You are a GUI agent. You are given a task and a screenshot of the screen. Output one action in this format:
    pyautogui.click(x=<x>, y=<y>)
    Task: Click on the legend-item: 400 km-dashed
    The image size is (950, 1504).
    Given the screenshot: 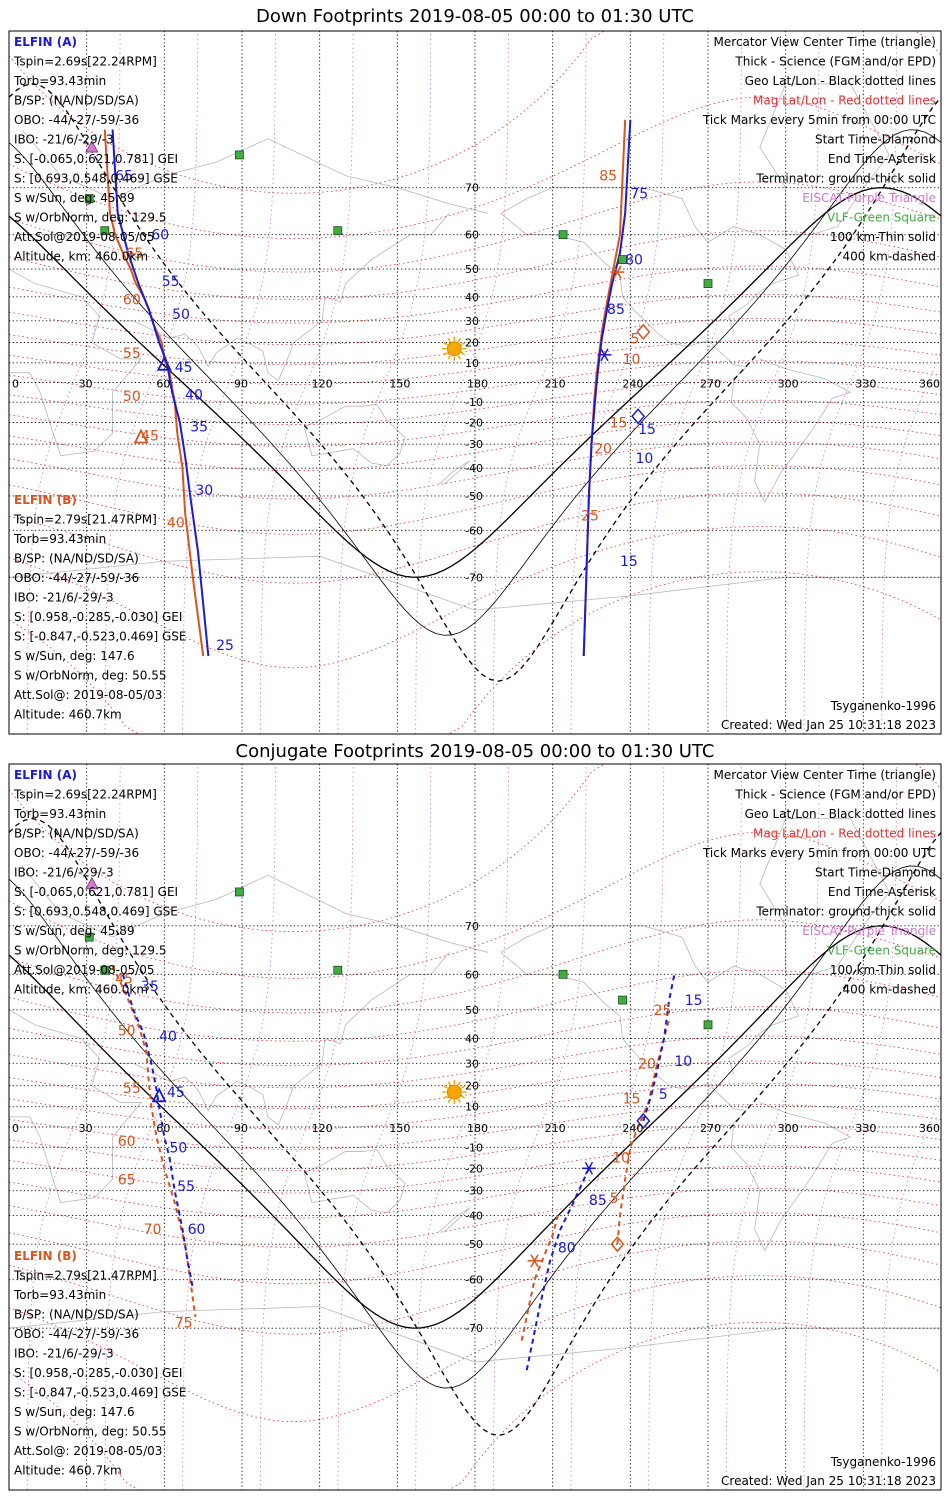 What is the action you would take?
    pyautogui.click(x=889, y=990)
    